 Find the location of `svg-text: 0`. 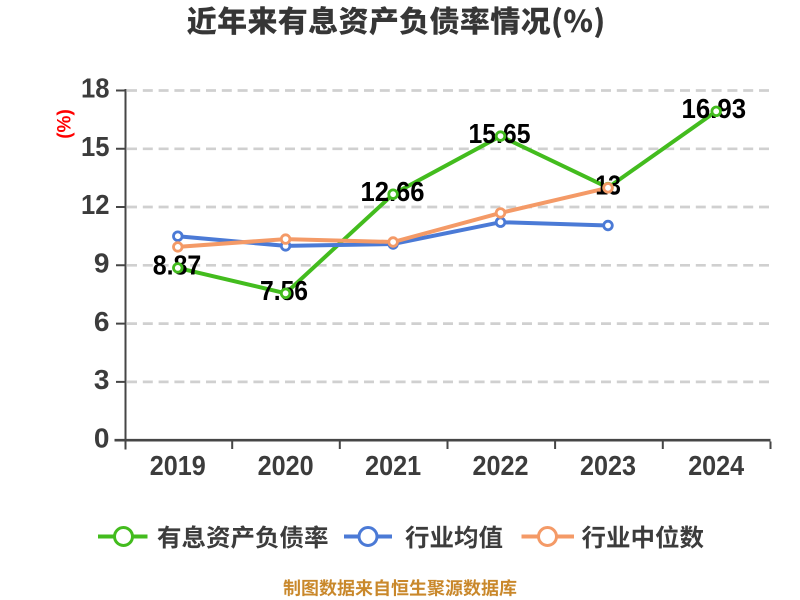

svg-text: 0 is located at coordinates (102, 437).